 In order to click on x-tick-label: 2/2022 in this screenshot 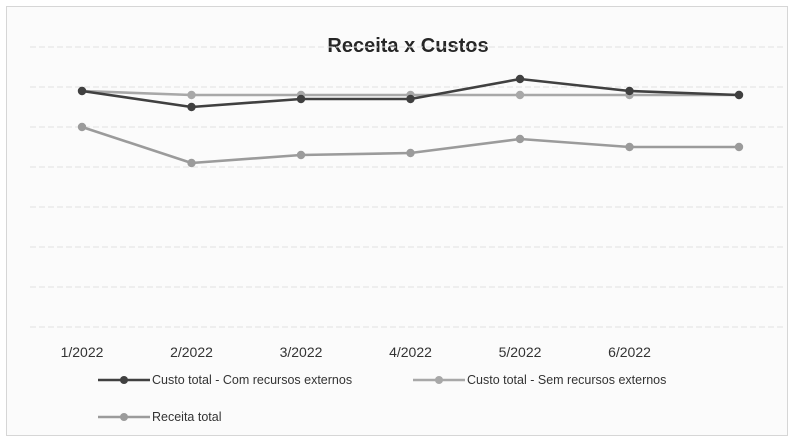, I will do `click(191, 352)`.